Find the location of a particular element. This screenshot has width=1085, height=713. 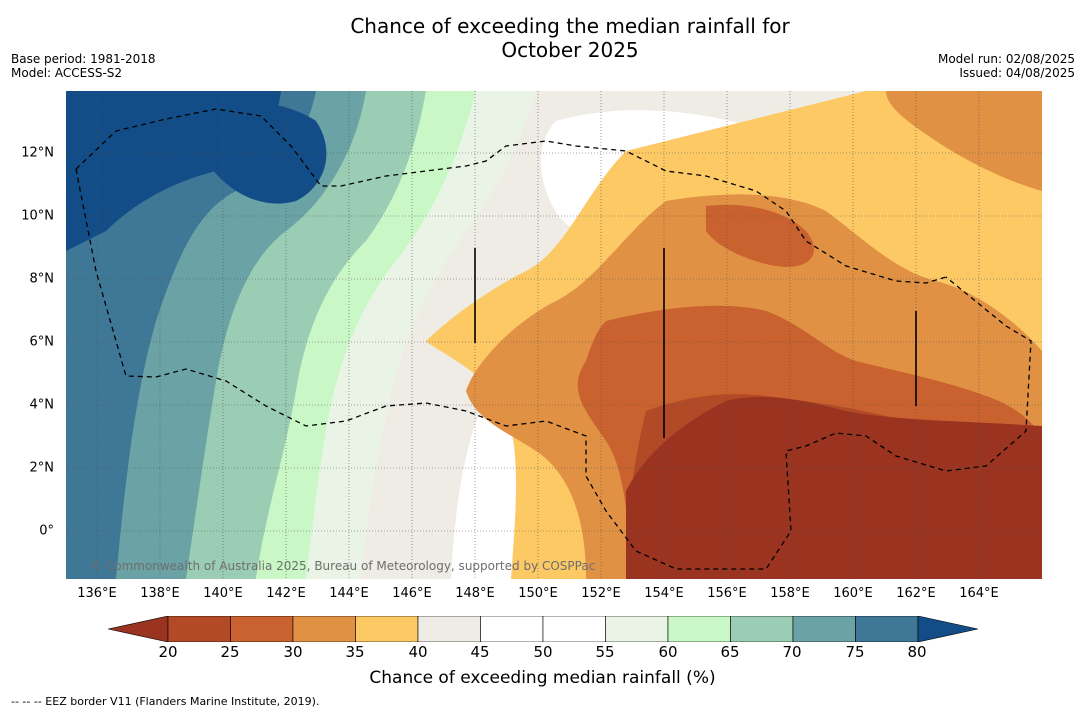

lon-label: 146°E is located at coordinates (412, 593).